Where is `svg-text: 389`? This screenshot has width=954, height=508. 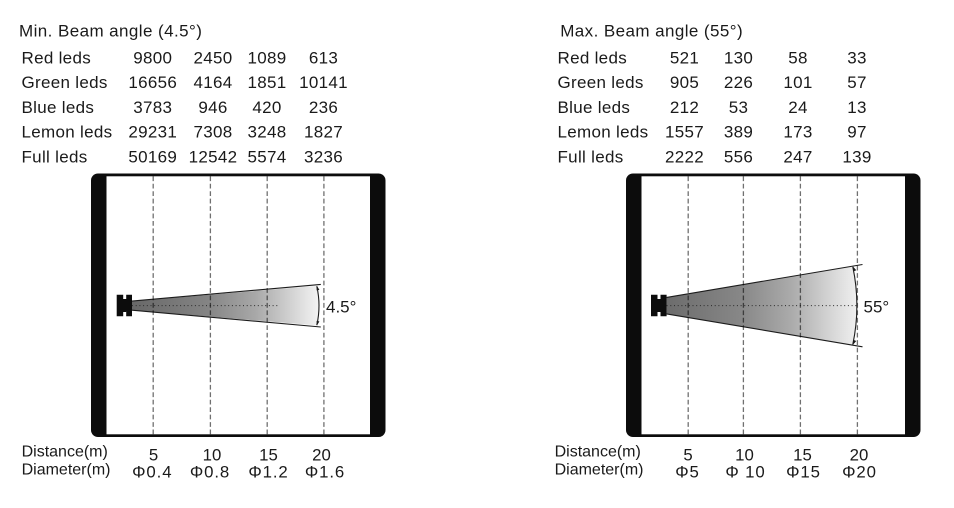
svg-text: 389 is located at coordinates (738, 132).